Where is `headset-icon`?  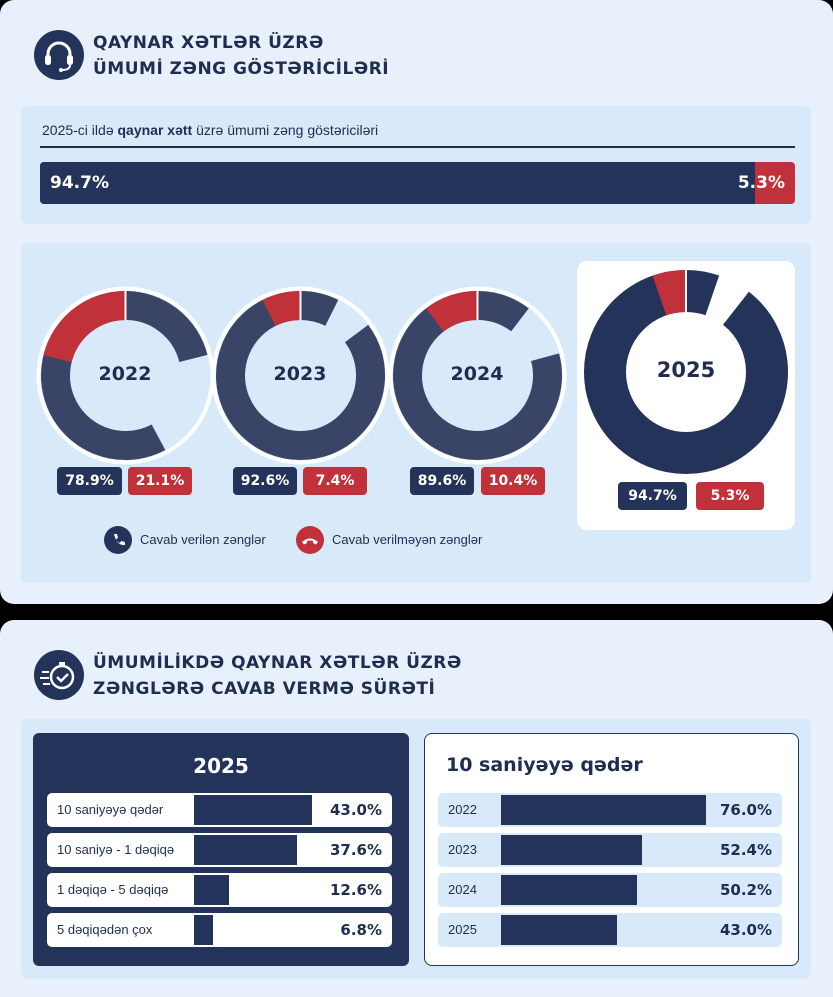 headset-icon is located at coordinates (59, 55).